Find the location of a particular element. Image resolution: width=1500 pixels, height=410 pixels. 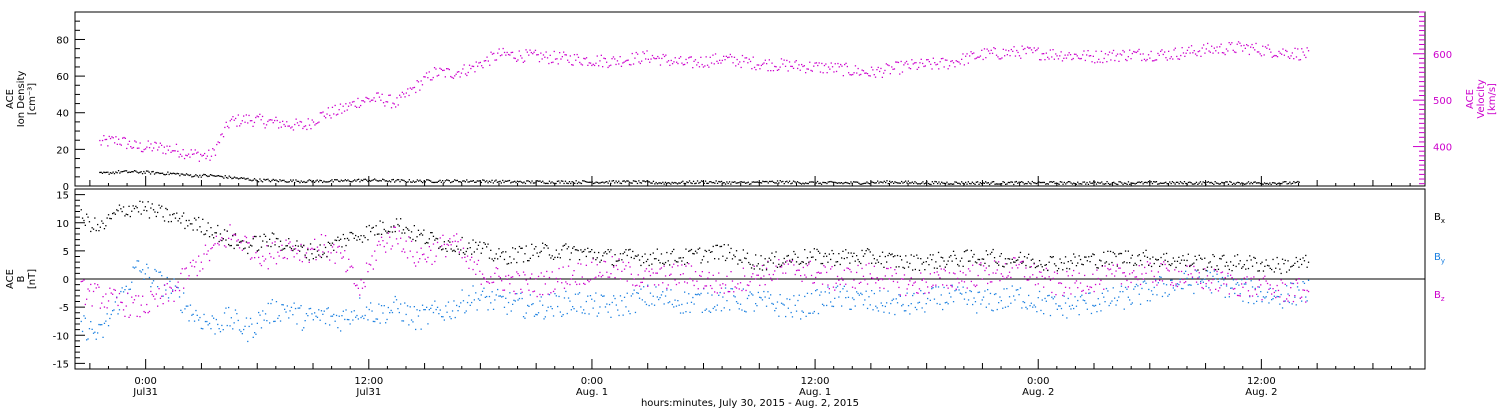

legend-item-sub: y is located at coordinates (1443, 261).